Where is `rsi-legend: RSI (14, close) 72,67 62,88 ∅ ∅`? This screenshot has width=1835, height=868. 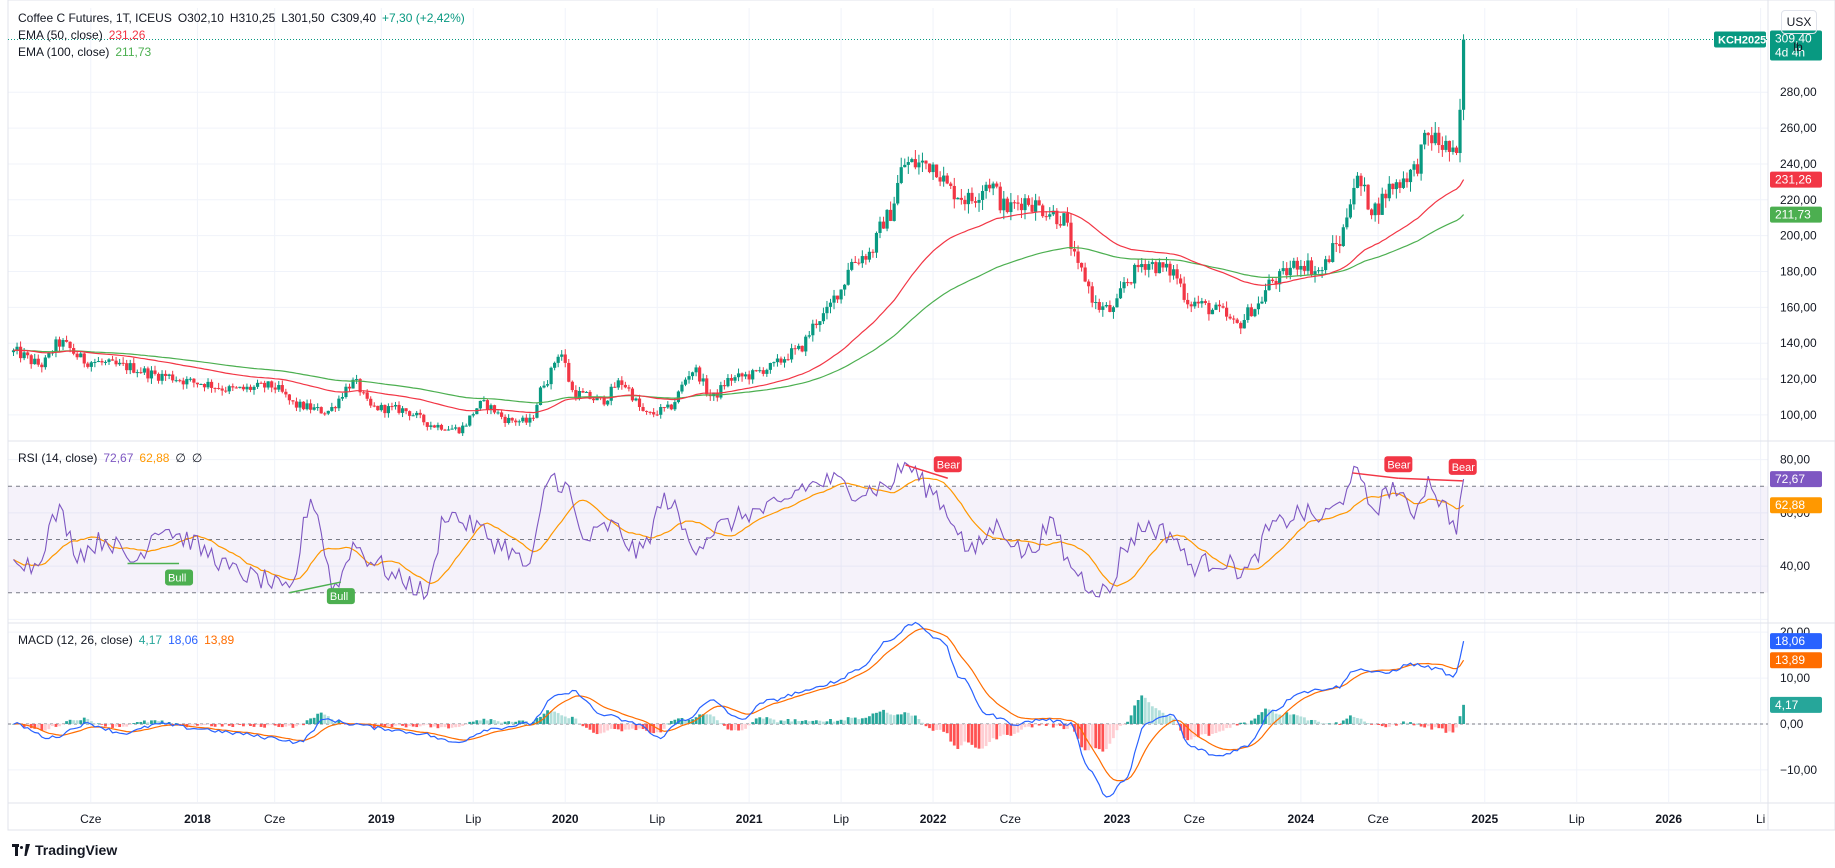
rsi-legend: RSI (14, close) 72,67 62,88 ∅ ∅ is located at coordinates (113, 458).